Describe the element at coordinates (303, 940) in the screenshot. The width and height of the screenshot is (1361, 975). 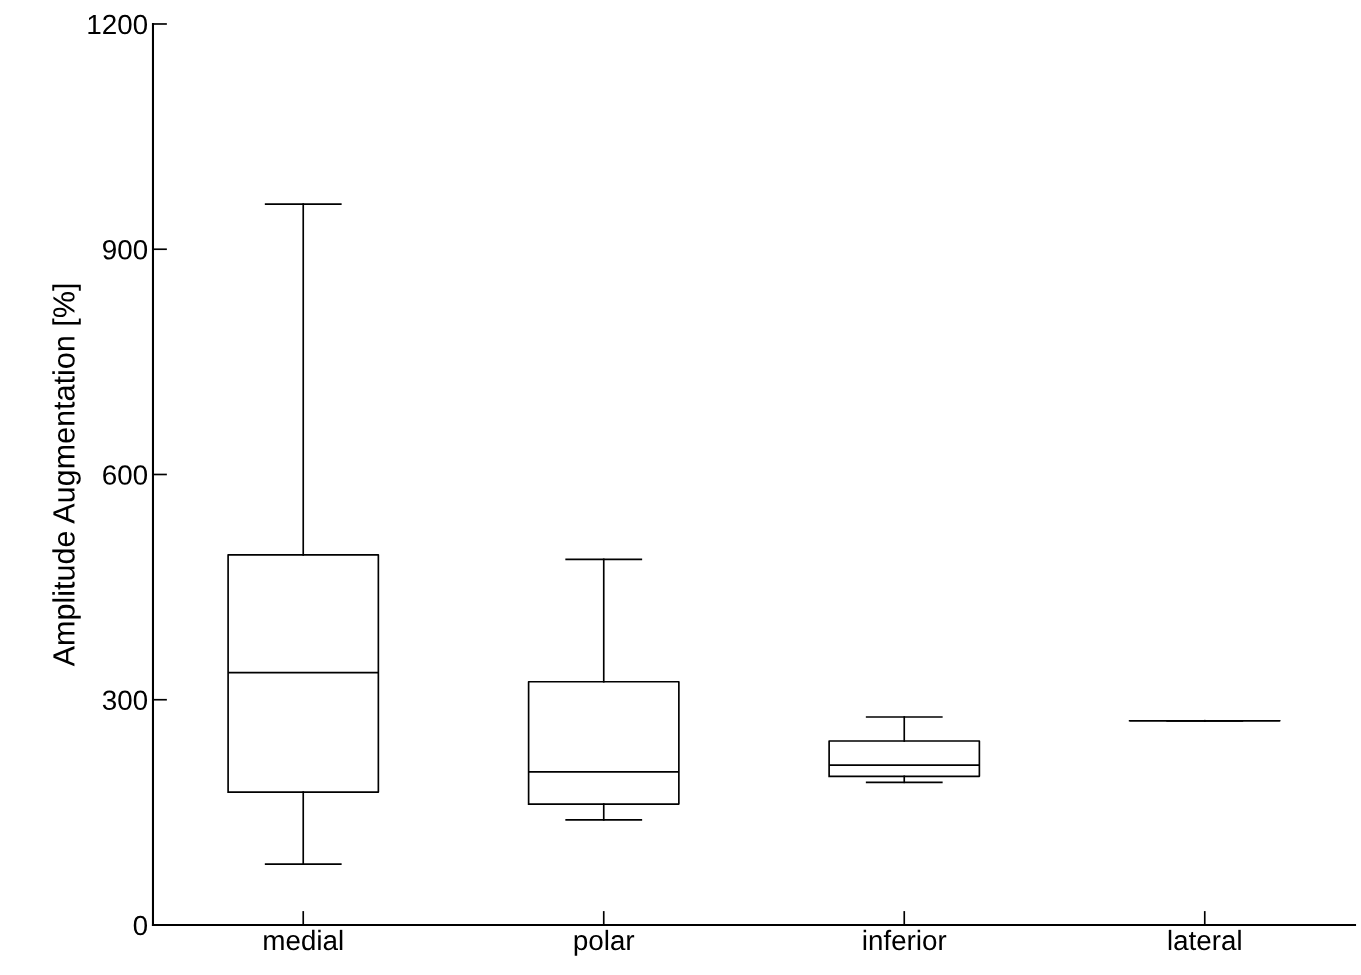
I see `x-tick-label: medial` at that location.